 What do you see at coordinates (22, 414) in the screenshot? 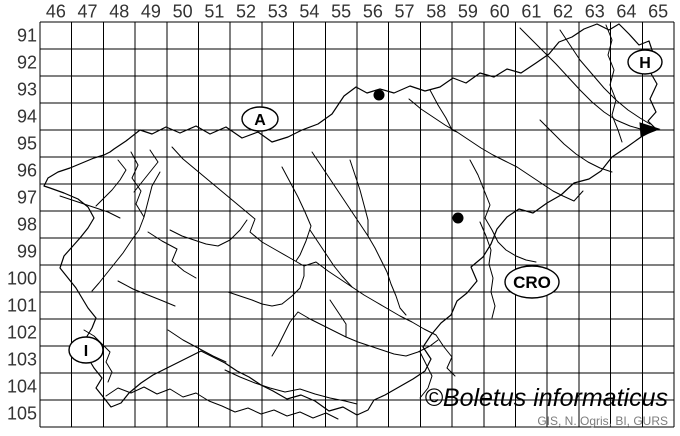
I see `grid-row-label: 105` at bounding box center [22, 414].